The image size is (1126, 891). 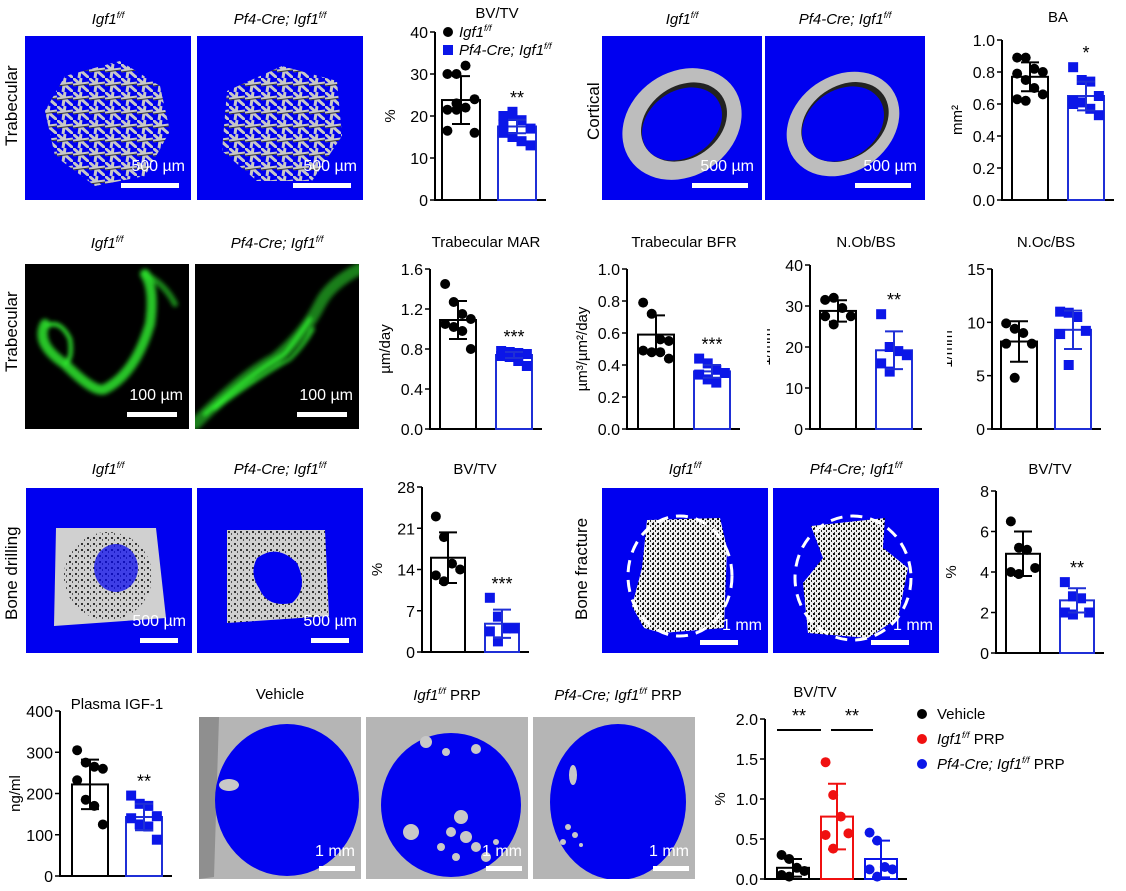 I want to click on chart-fracture-bvtv: BV/TV 0 2 4 6 8% **, so click(x=1023, y=562).